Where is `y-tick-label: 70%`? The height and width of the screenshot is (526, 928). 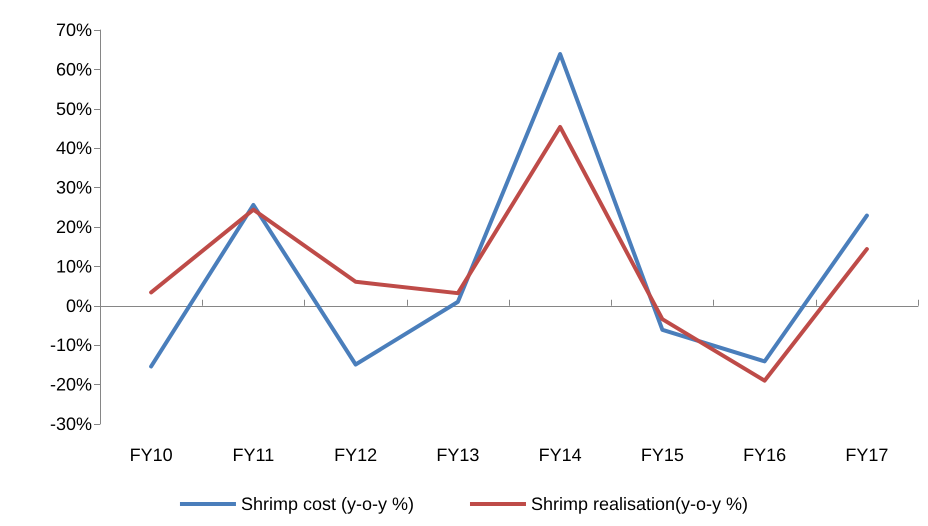
y-tick-label: 70% is located at coordinates (74, 30).